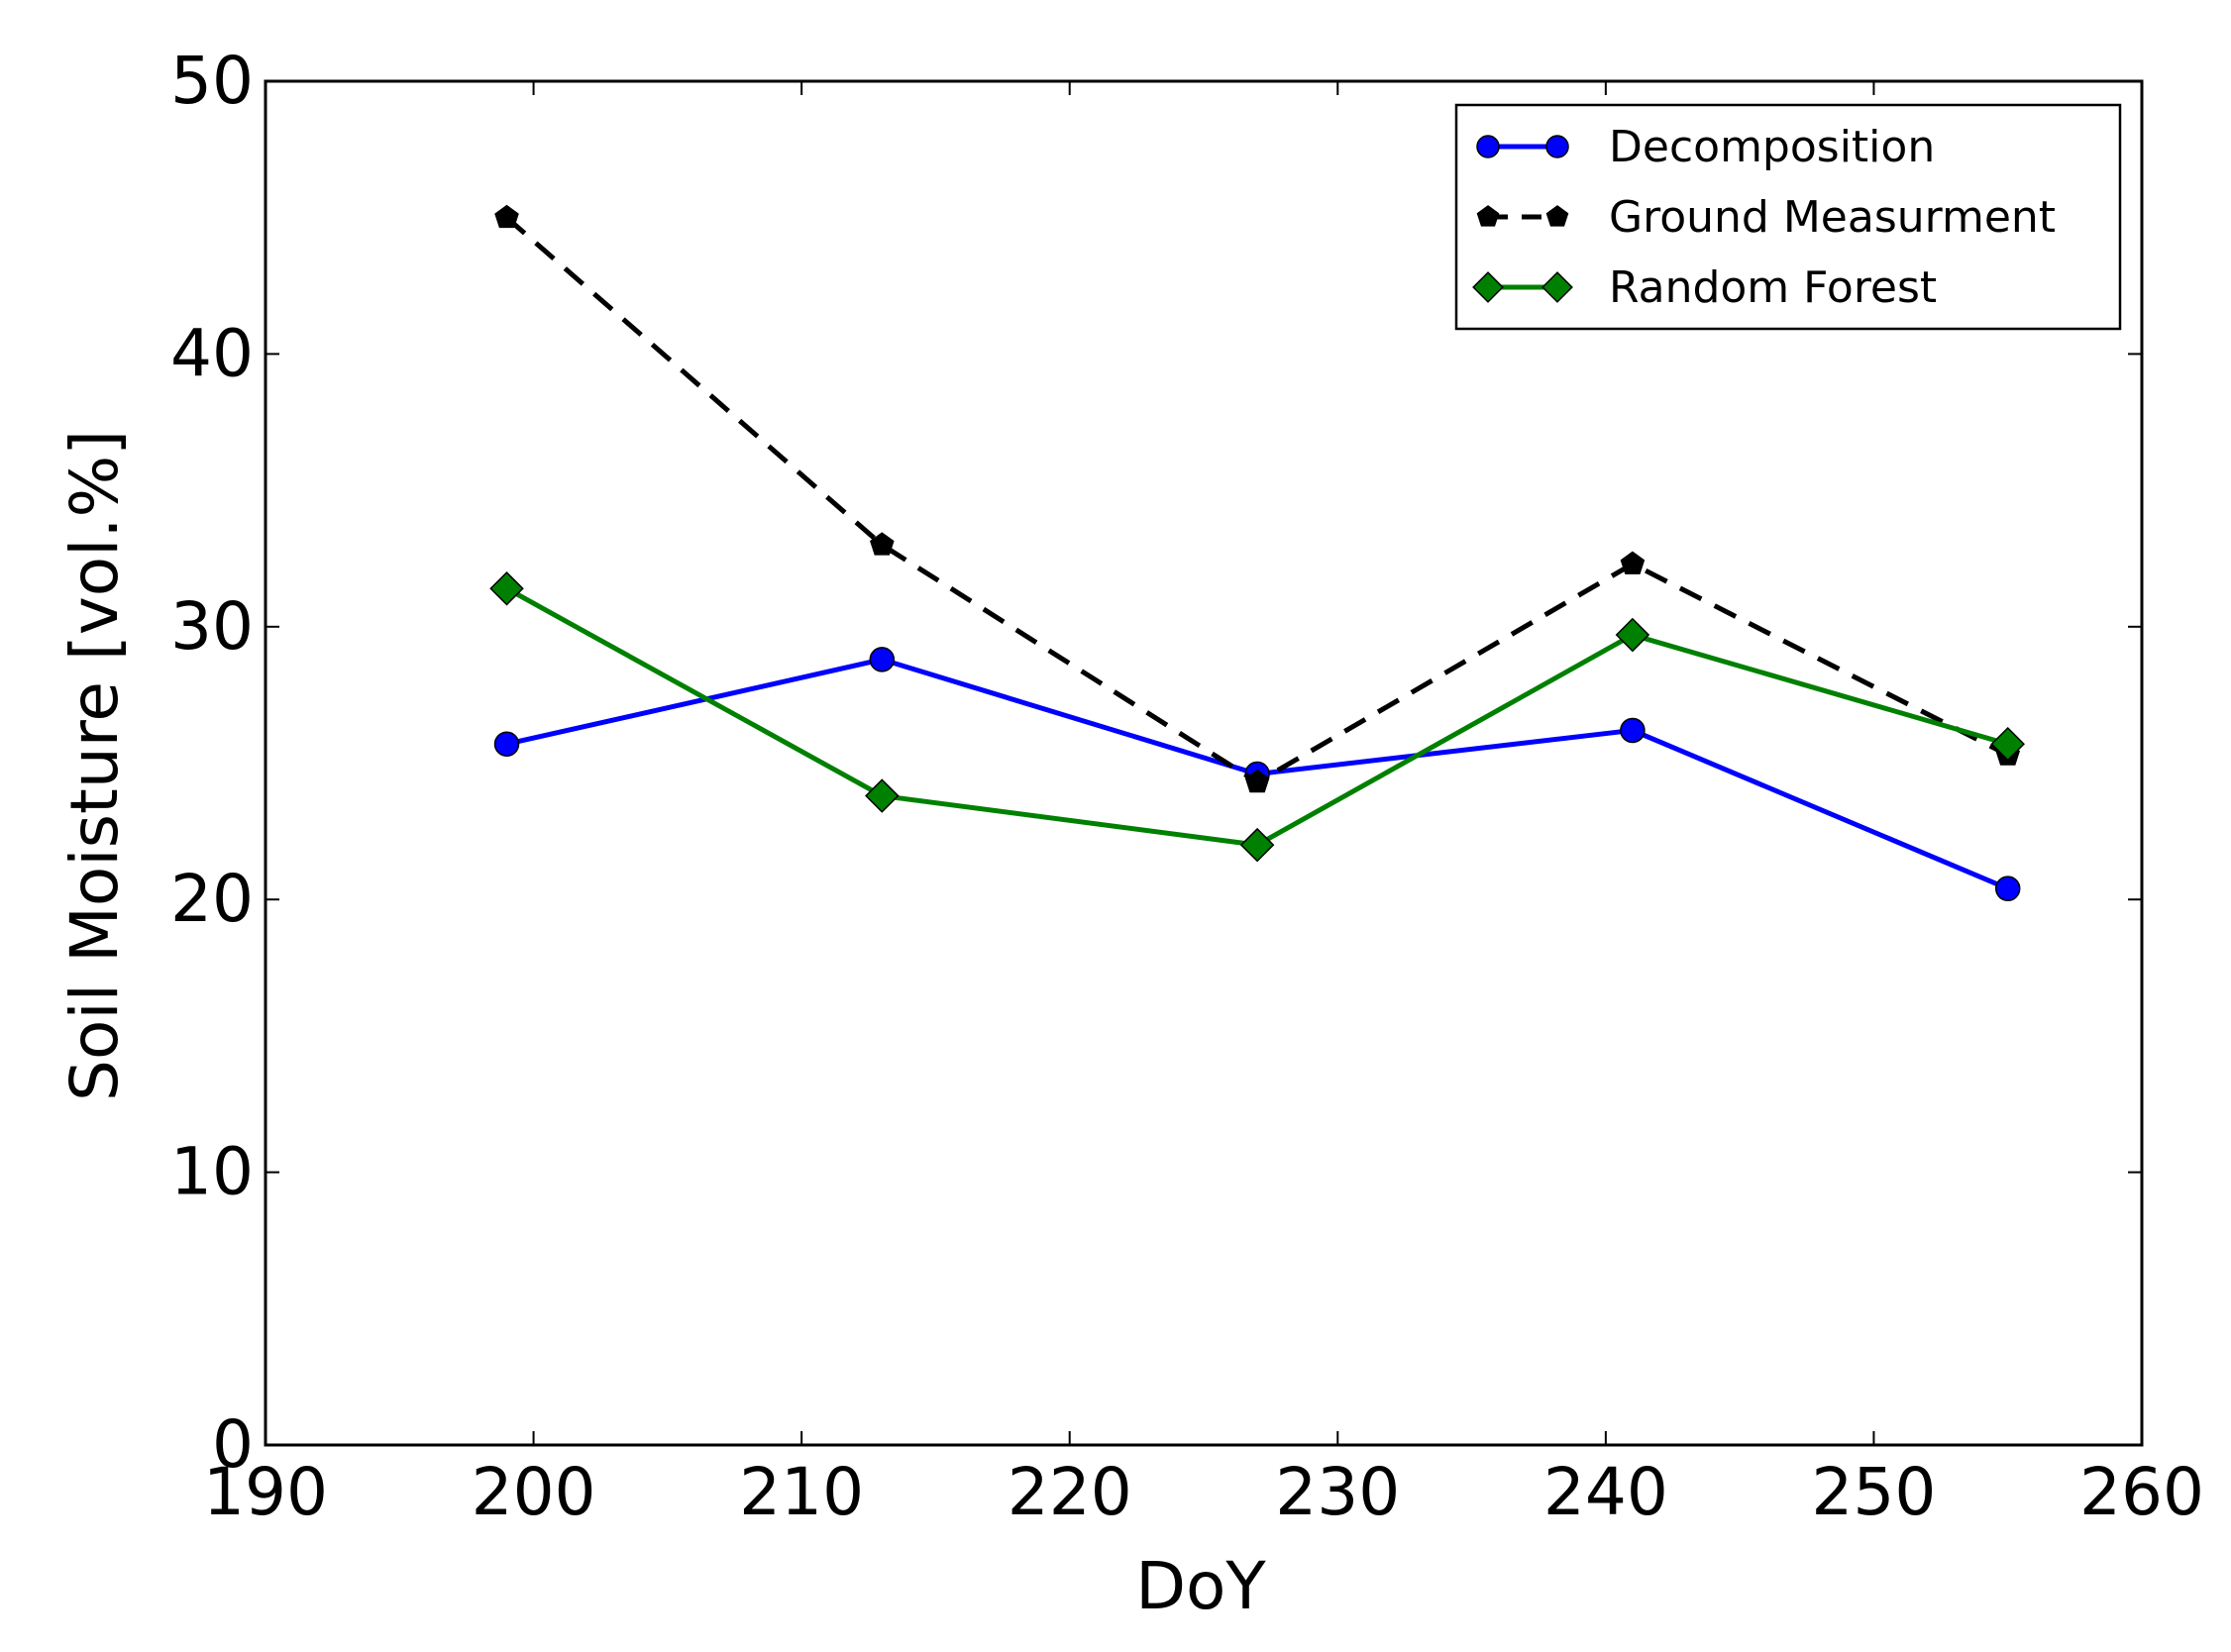 The height and width of the screenshot is (1652, 2231). What do you see at coordinates (534, 1492) in the screenshot?
I see `x-tick-label: 200` at bounding box center [534, 1492].